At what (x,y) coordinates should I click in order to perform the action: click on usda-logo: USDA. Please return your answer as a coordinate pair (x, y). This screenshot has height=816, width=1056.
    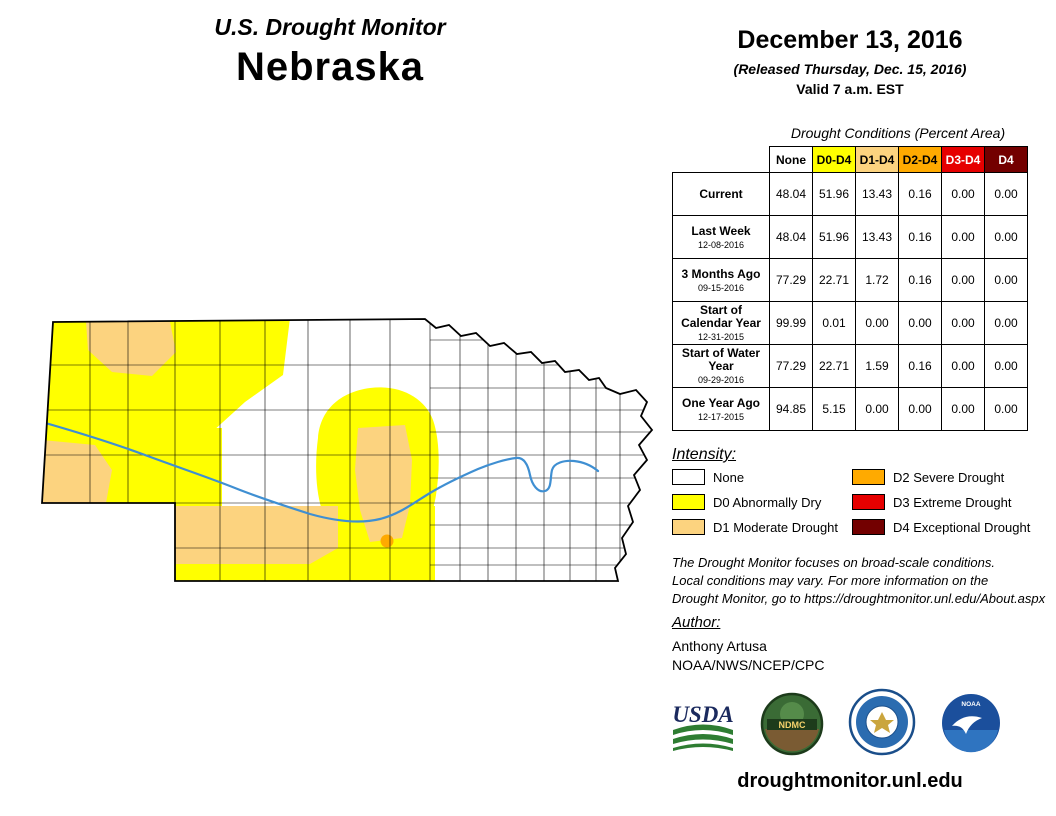
    Looking at the image, I should click on (703, 728).